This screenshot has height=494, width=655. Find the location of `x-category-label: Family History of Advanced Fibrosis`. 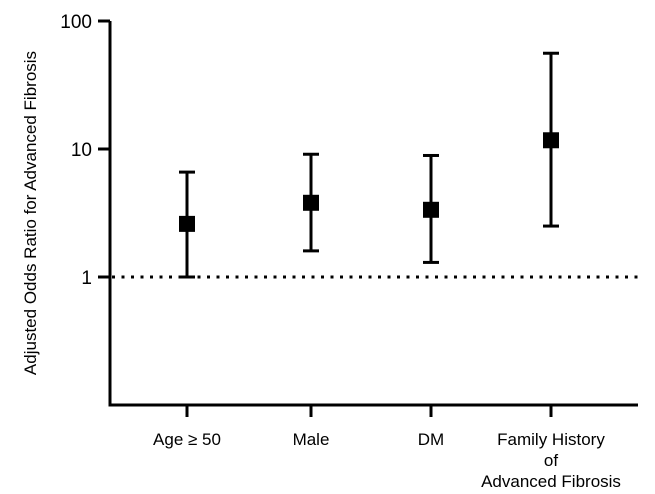

x-category-label: Family History of Advanced Fibrosis is located at coordinates (551, 460).